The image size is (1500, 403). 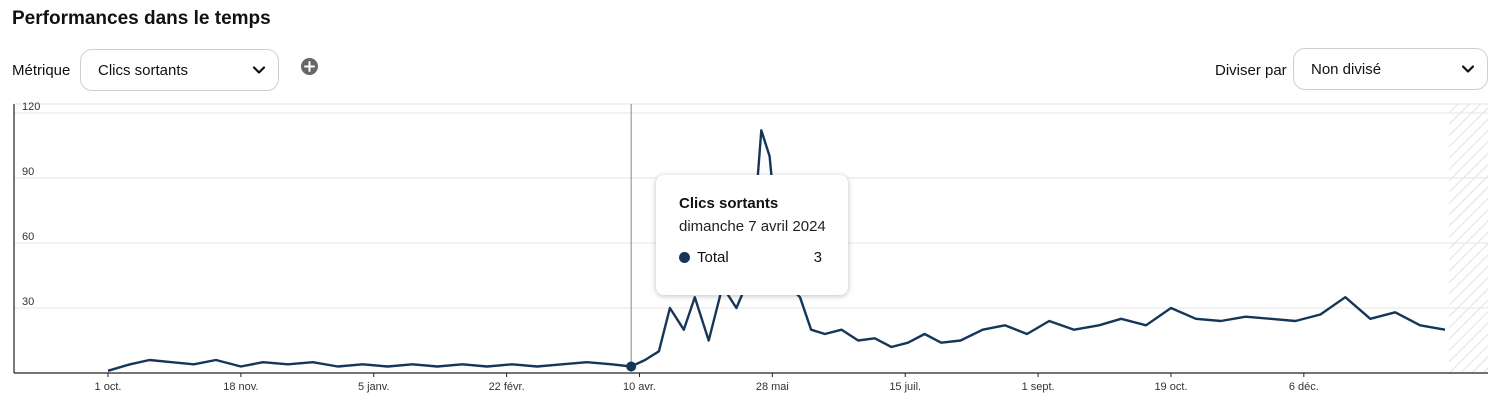 I want to click on metric-label: Métrique, so click(x=41, y=70).